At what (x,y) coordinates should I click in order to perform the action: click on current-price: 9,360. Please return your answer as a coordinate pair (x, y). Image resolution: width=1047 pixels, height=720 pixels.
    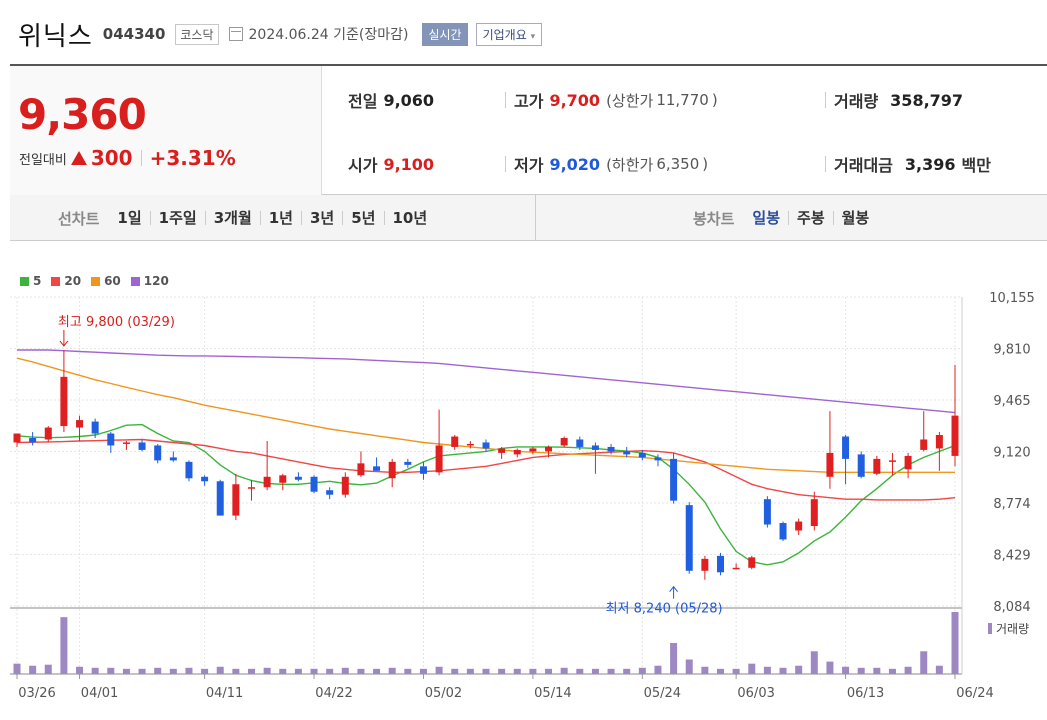
    Looking at the image, I should click on (82, 114).